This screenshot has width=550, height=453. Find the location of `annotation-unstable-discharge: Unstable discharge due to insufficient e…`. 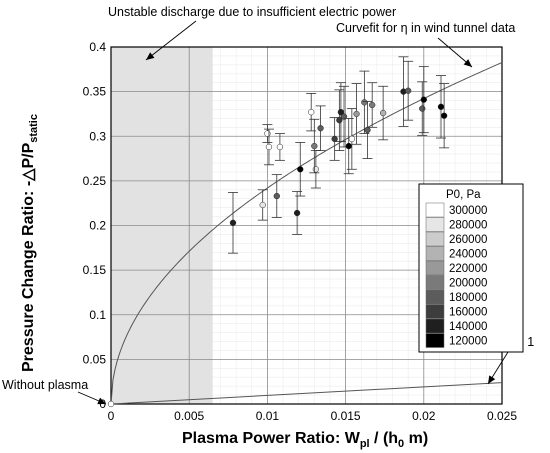

annotation-unstable-discharge: Unstable discharge due to insufficient e… is located at coordinates (252, 12).